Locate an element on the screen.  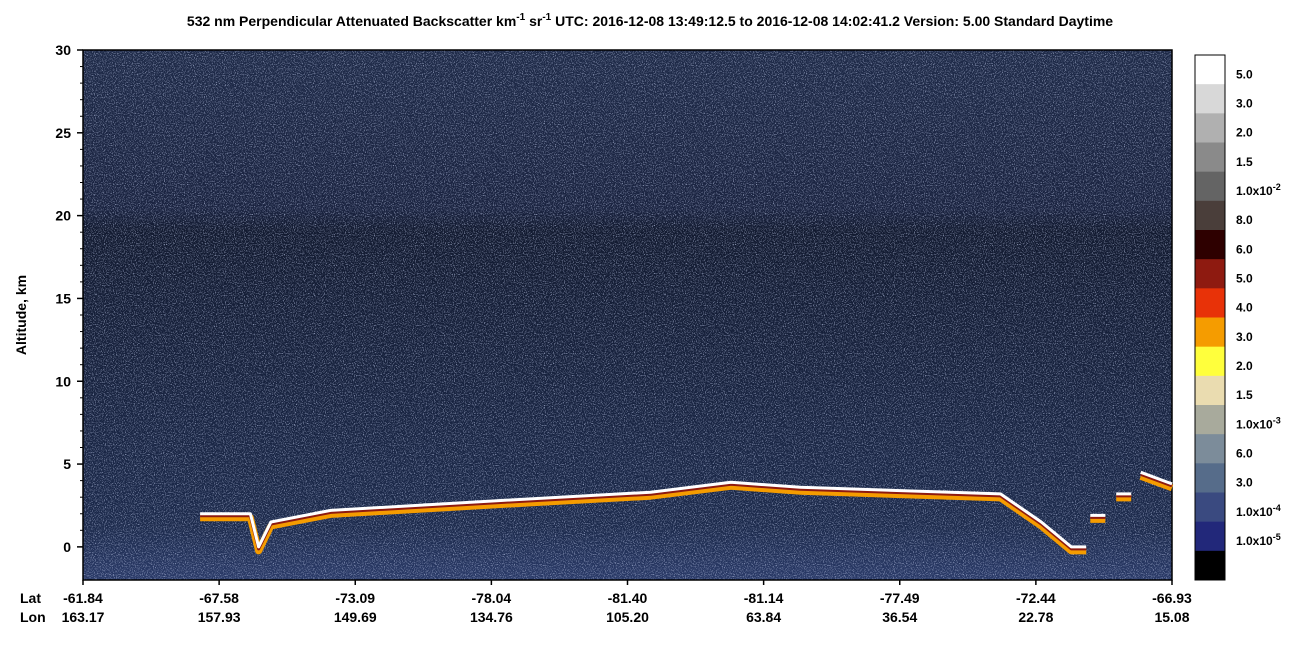
y-tick-label: 0 is located at coordinates (67, 547).